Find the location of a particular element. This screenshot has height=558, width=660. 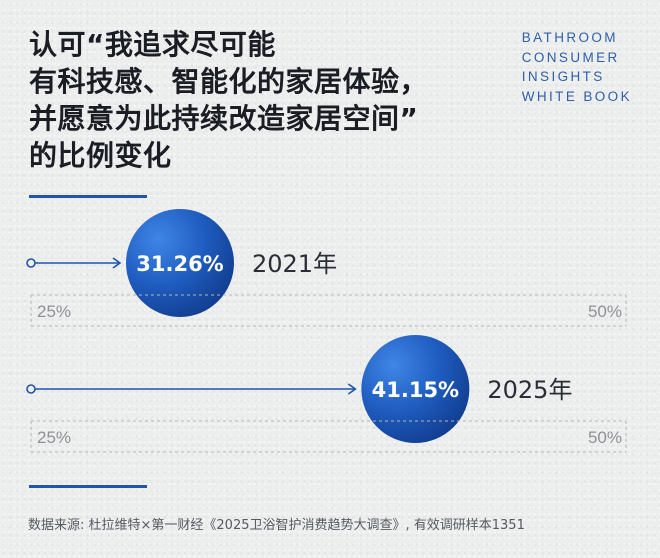

data-label: 41.15% is located at coordinates (415, 390).